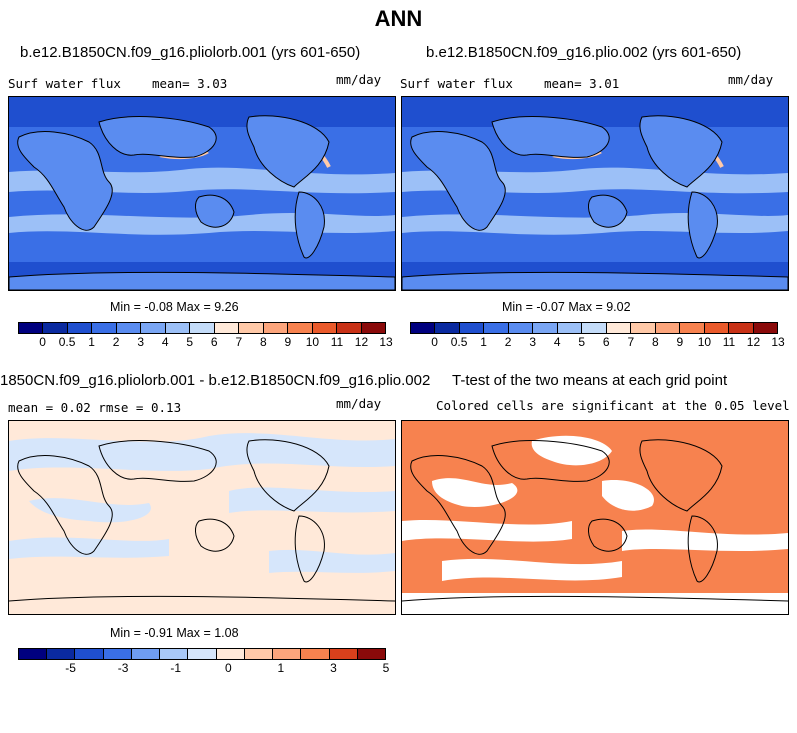  What do you see at coordinates (729, 342) in the screenshot?
I see `colorbar-abs-right-tick-label: 11` at bounding box center [729, 342].